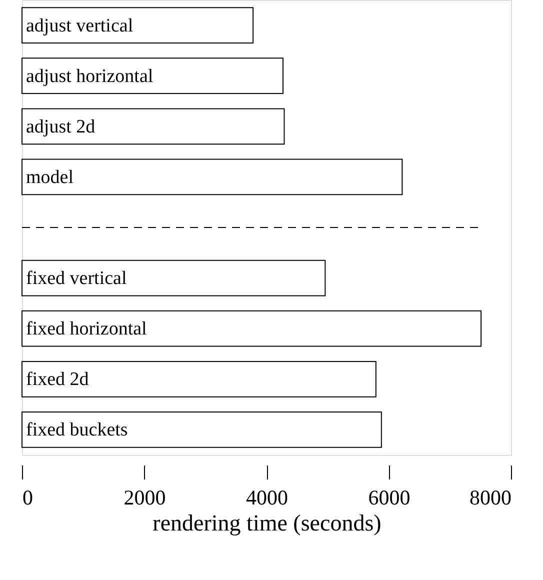 The height and width of the screenshot is (580, 543). I want to click on y-tick-label: fixed horizontal, so click(86, 329).